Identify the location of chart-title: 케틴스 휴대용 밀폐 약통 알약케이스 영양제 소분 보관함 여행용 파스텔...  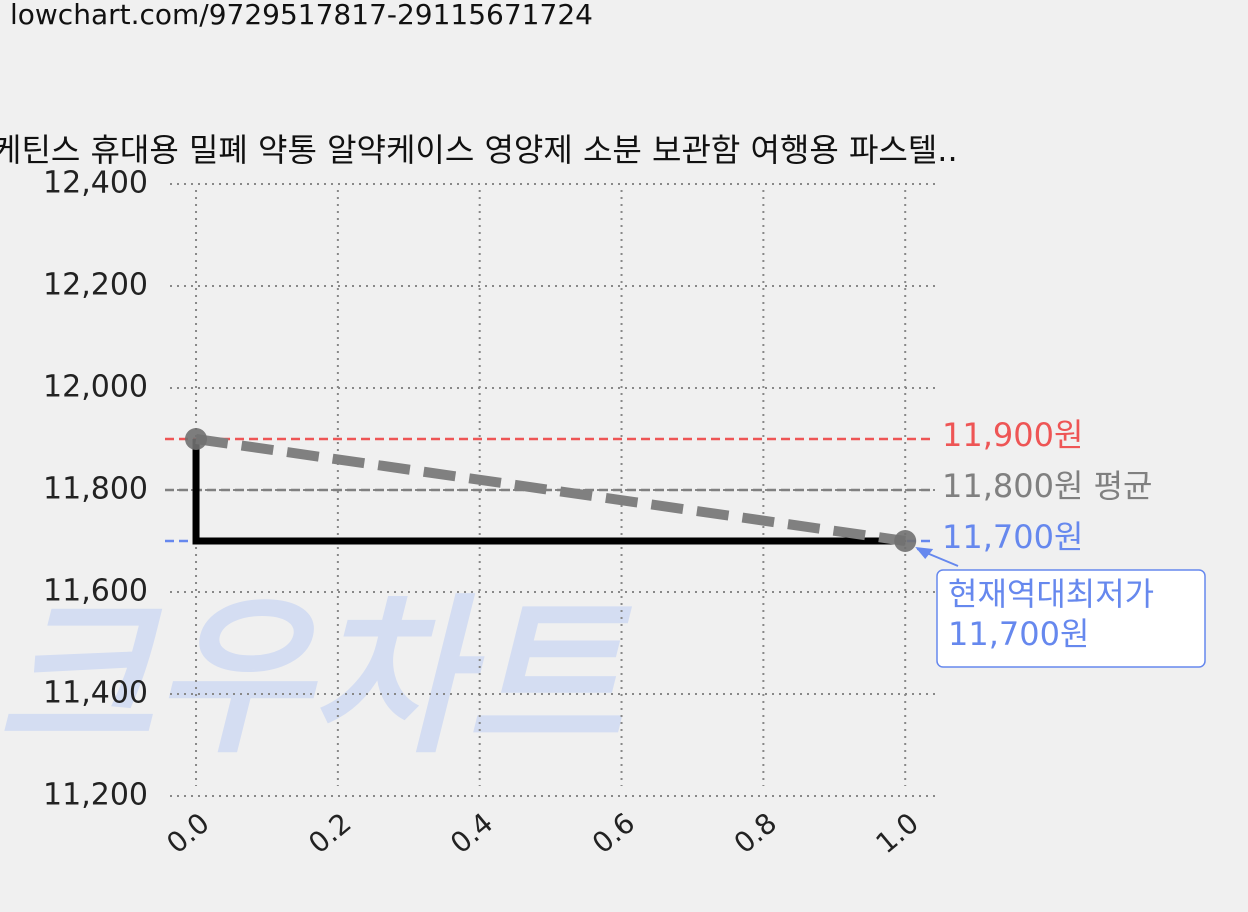
(479, 150).